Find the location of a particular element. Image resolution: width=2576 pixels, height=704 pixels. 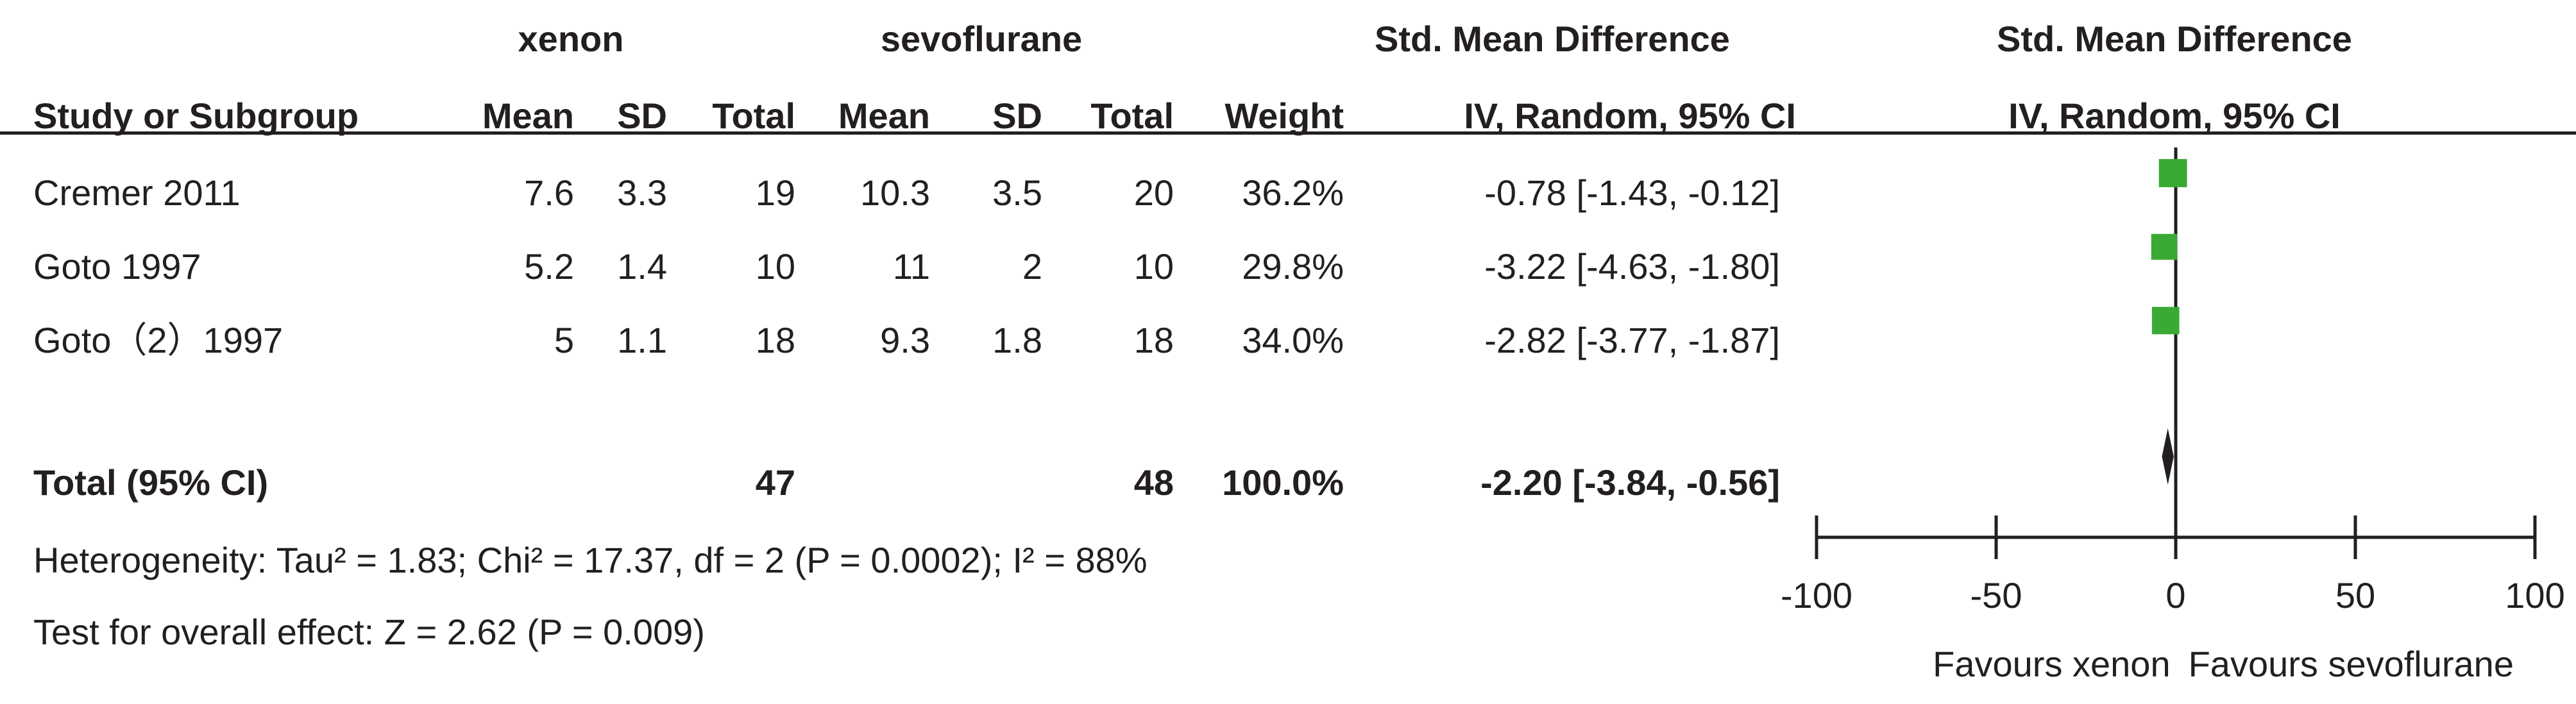

study-mean1: 5.2 is located at coordinates (549, 266).